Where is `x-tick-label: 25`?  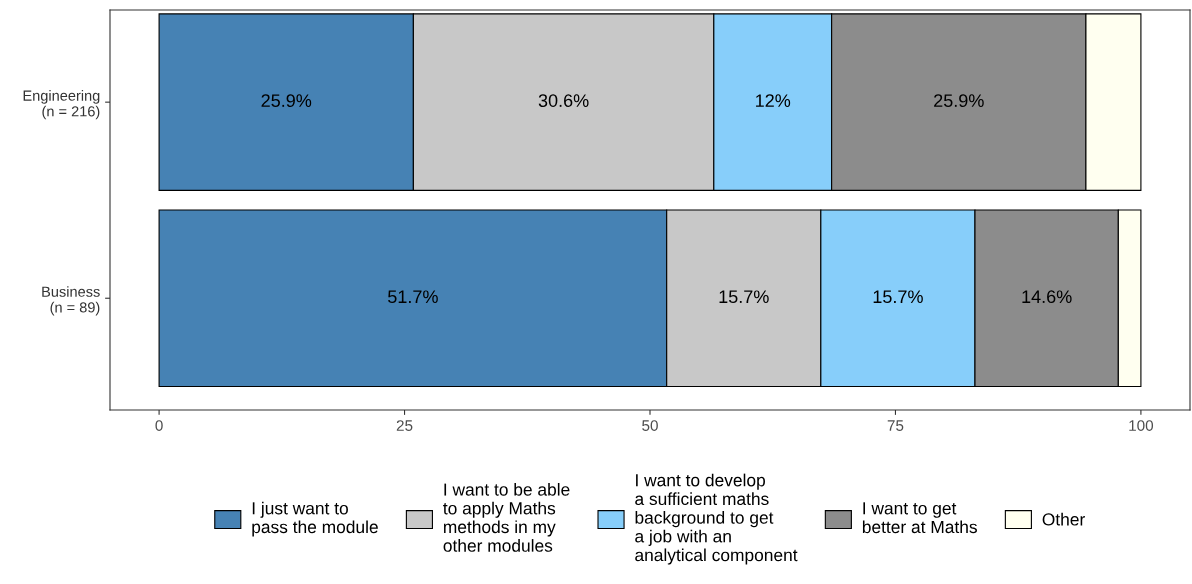
x-tick-label: 25 is located at coordinates (404, 425).